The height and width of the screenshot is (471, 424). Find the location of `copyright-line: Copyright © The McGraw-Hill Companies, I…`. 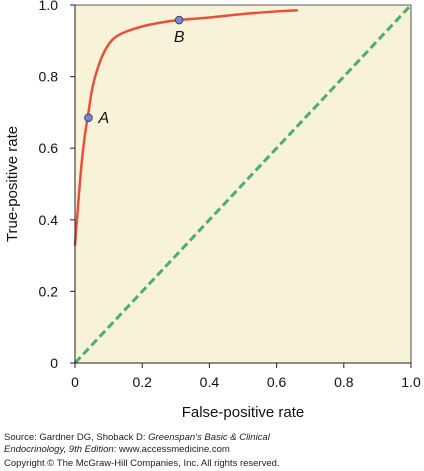

copyright-line: Copyright © The McGraw-Hill Companies, I… is located at coordinates (142, 463).